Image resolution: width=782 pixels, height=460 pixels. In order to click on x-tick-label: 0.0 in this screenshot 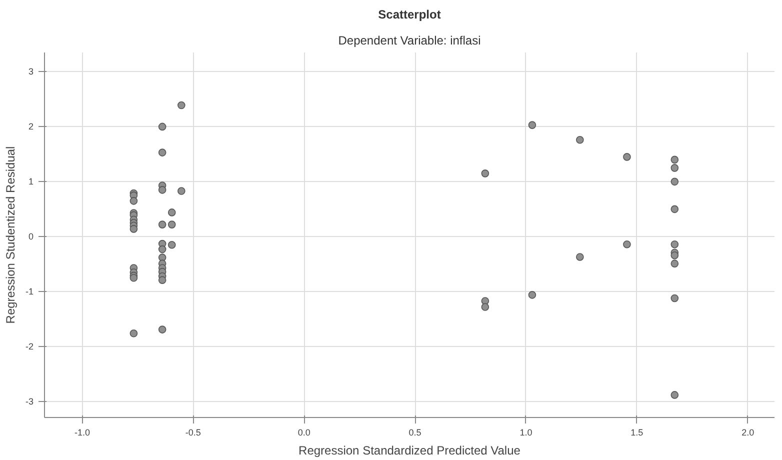, I will do `click(304, 433)`.